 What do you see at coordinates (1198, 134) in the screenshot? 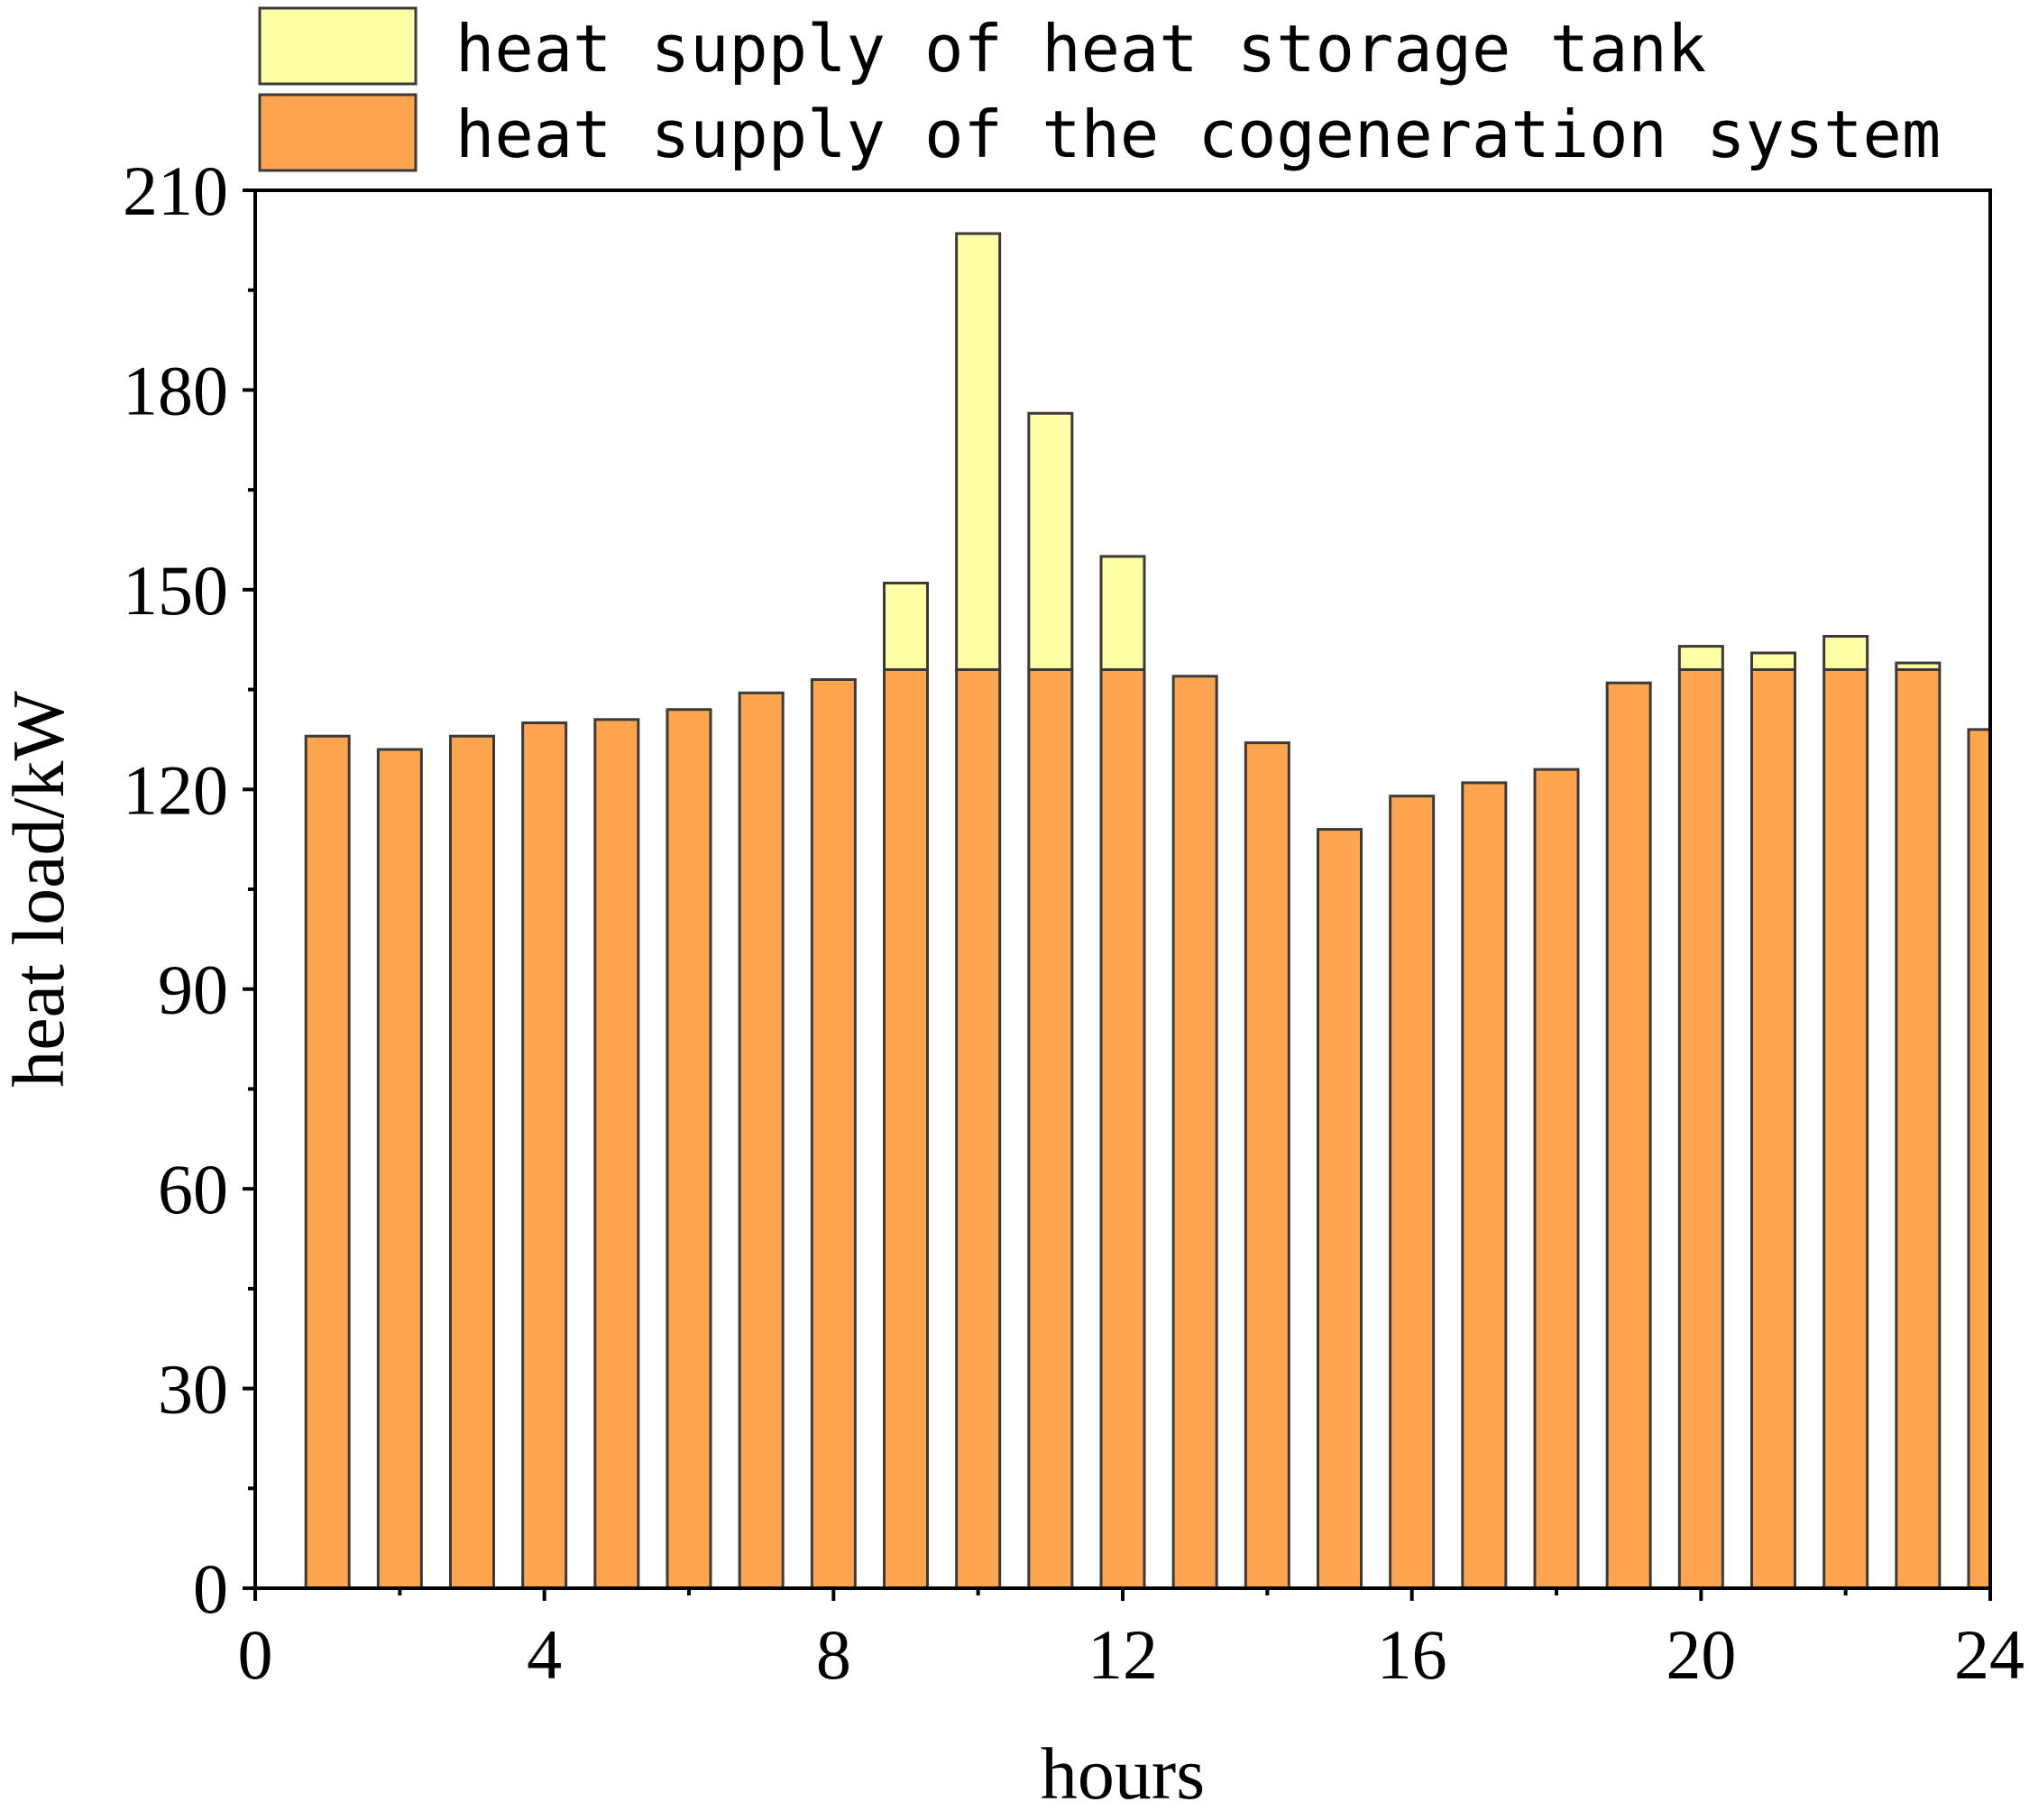
I see `legend-label-cogeneration: heat supply of the cogeneration system` at bounding box center [1198, 134].